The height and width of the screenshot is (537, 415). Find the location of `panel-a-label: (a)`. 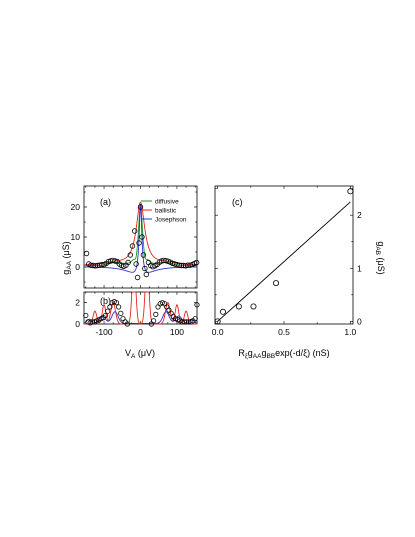

panel-a-label: (a) is located at coordinates (105, 202).